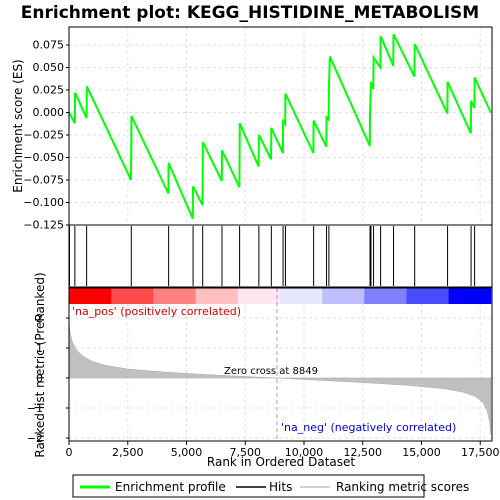 The width and height of the screenshot is (500, 500). I want to click on hits-frame, so click(280, 256).